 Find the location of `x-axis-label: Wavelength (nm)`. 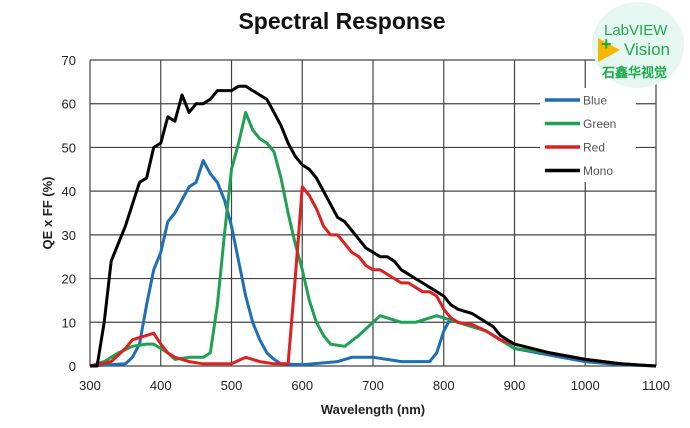

x-axis-label: Wavelength (nm) is located at coordinates (373, 409).